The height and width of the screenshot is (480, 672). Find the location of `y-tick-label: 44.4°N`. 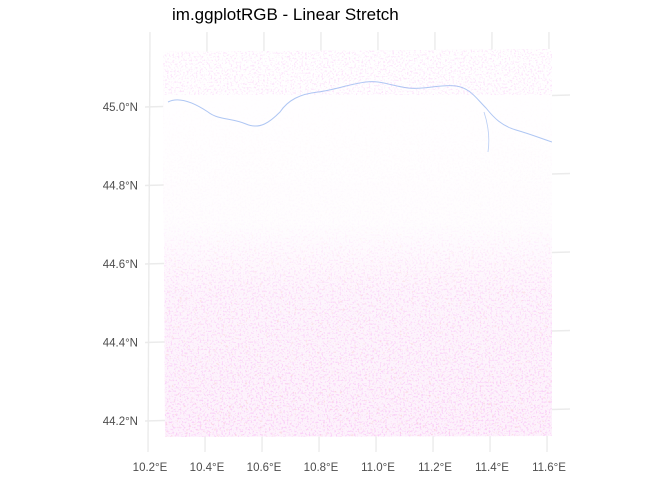

y-tick-label: 44.4°N is located at coordinates (120, 344).